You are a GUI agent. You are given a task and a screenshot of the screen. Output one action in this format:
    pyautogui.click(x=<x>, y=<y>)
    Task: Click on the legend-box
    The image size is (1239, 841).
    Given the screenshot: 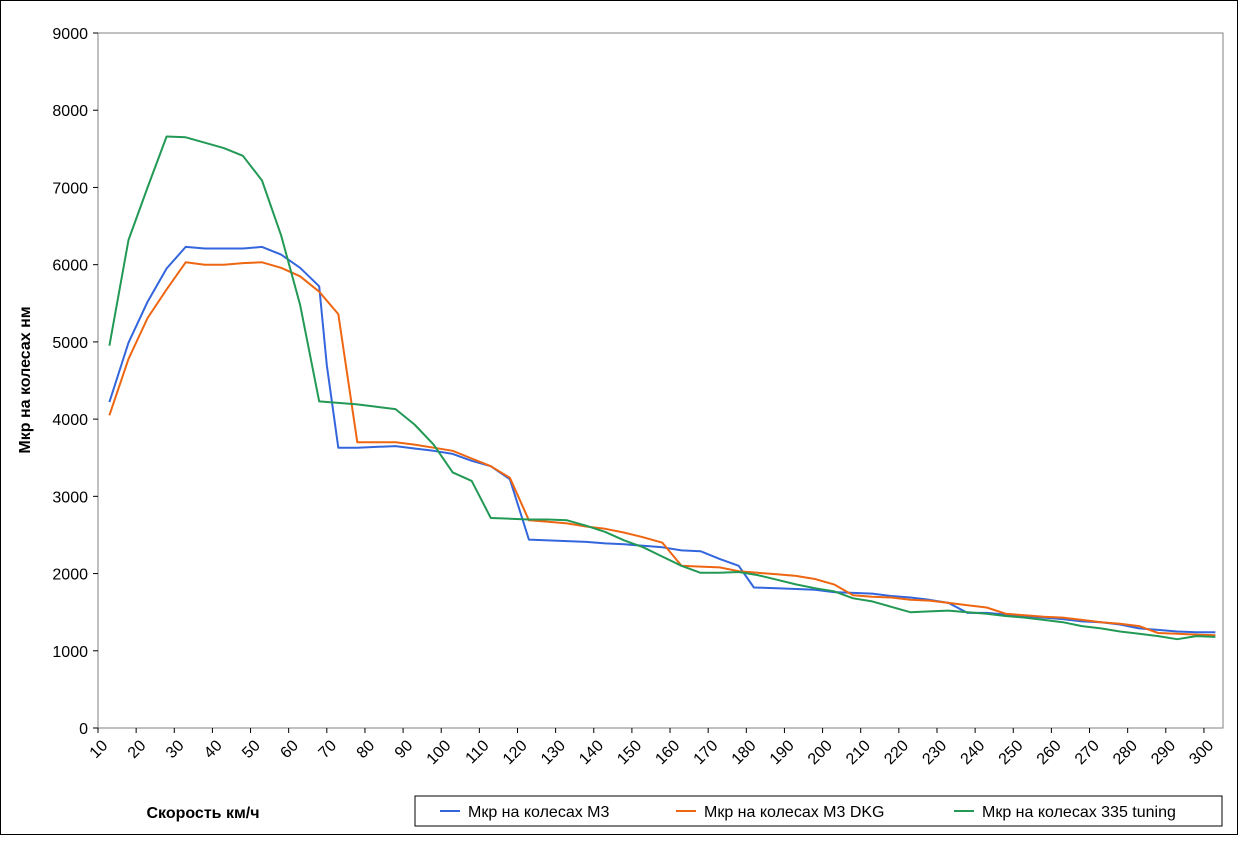 What is the action you would take?
    pyautogui.click(x=818, y=811)
    